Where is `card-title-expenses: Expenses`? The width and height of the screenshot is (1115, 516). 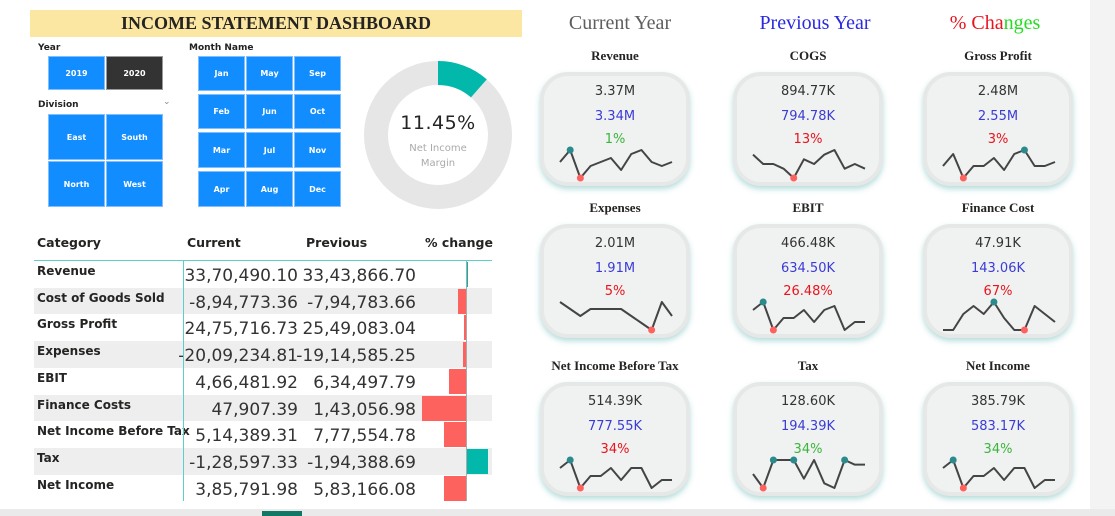
card-title-expenses: Expenses is located at coordinates (615, 207).